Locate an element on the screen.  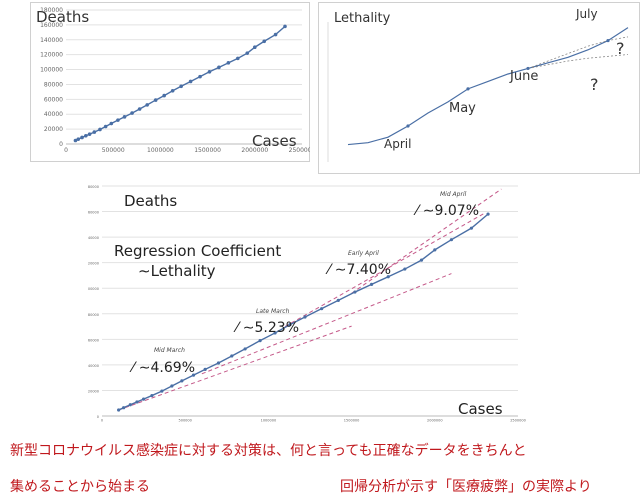
x-tick-label: 0 is located at coordinates (66, 150).